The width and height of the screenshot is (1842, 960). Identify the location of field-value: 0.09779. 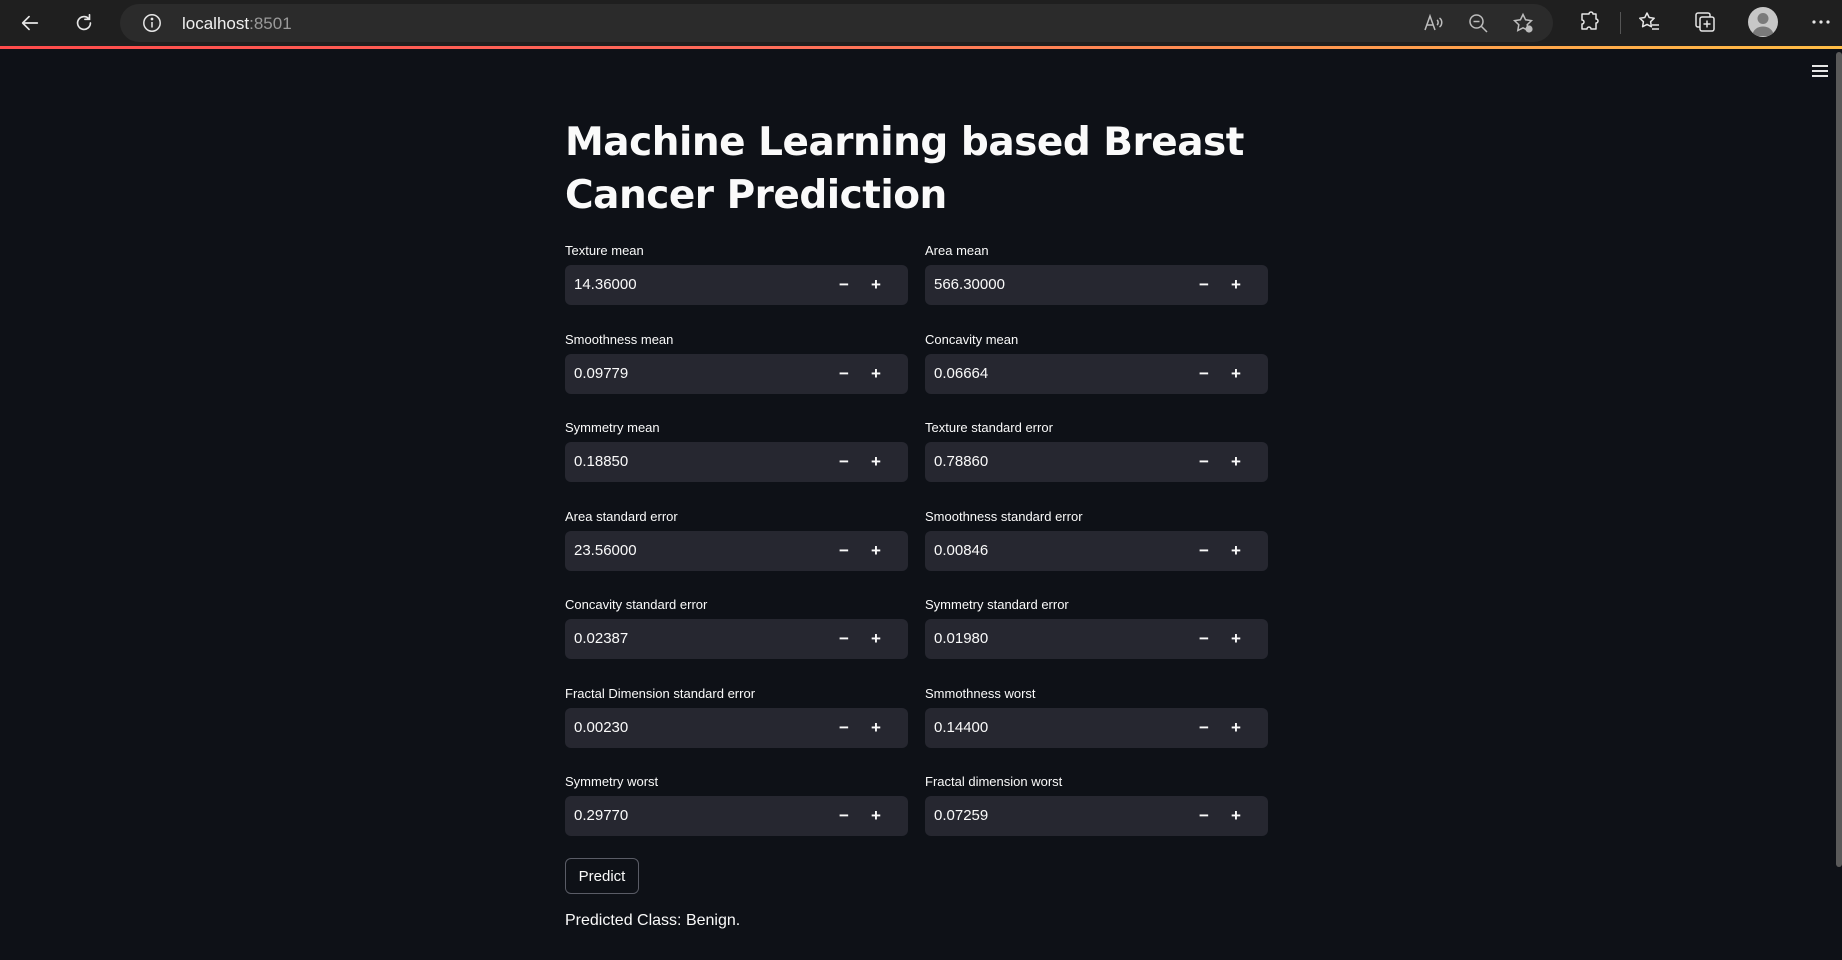
(601, 373).